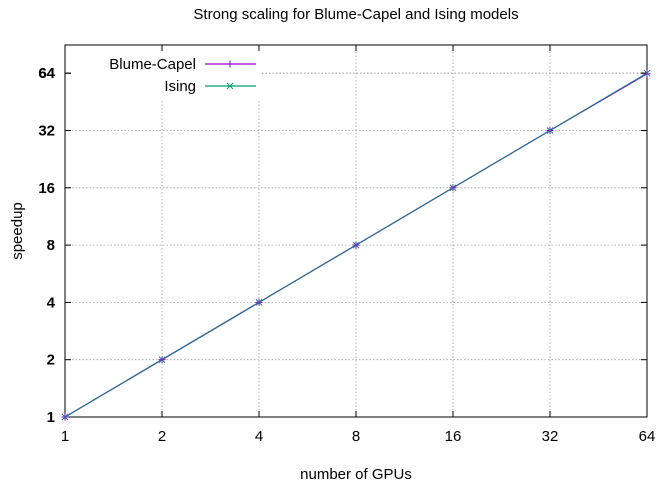 The width and height of the screenshot is (658, 485). Describe the element at coordinates (51, 360) in the screenshot. I see `y-tick-label: 2` at that location.